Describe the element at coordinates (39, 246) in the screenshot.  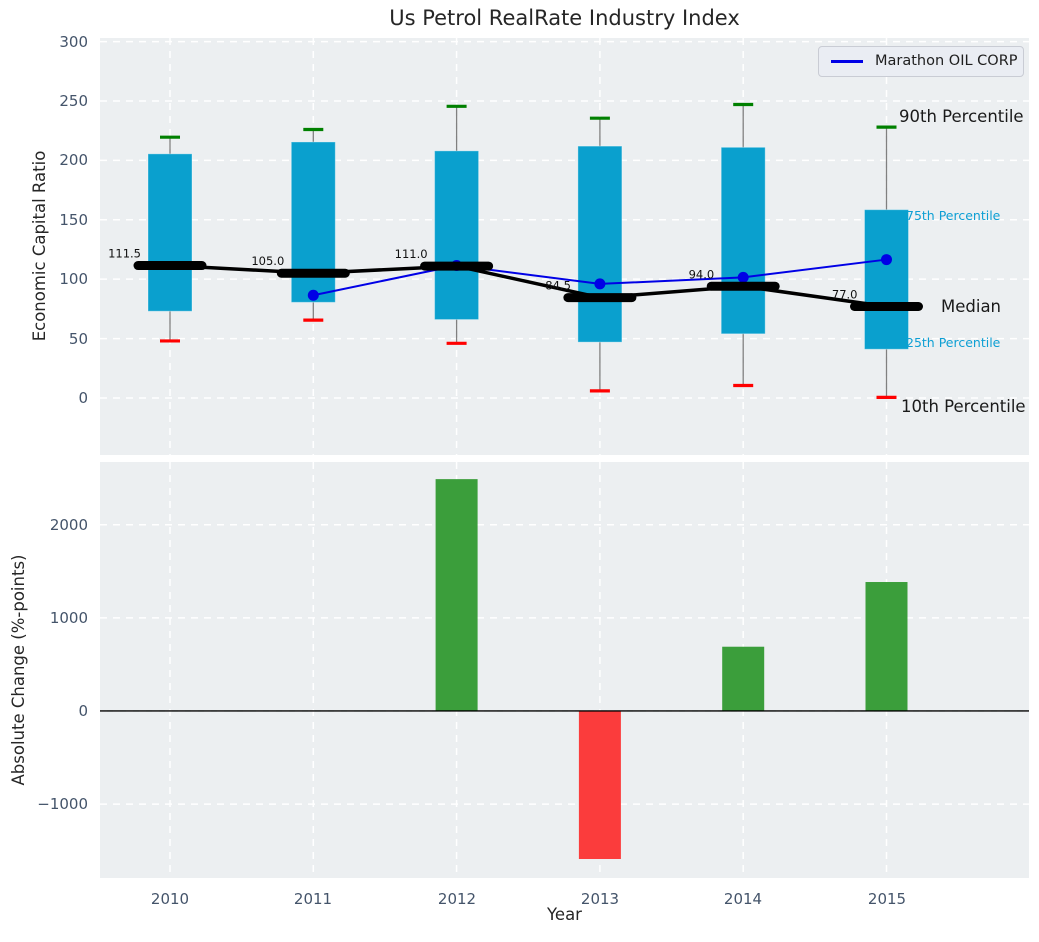
I see `top-ylabel: Economic Capital Ratio` at that location.